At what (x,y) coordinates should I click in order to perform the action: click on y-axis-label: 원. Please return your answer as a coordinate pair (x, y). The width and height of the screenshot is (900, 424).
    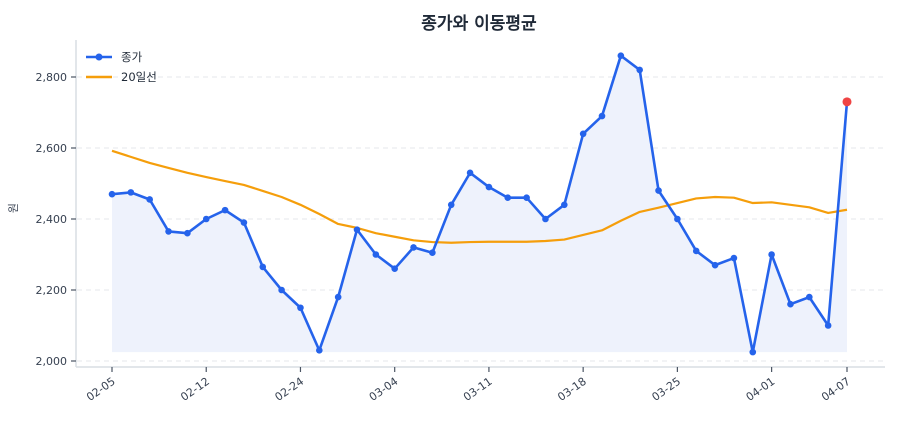
    Looking at the image, I should click on (13, 208).